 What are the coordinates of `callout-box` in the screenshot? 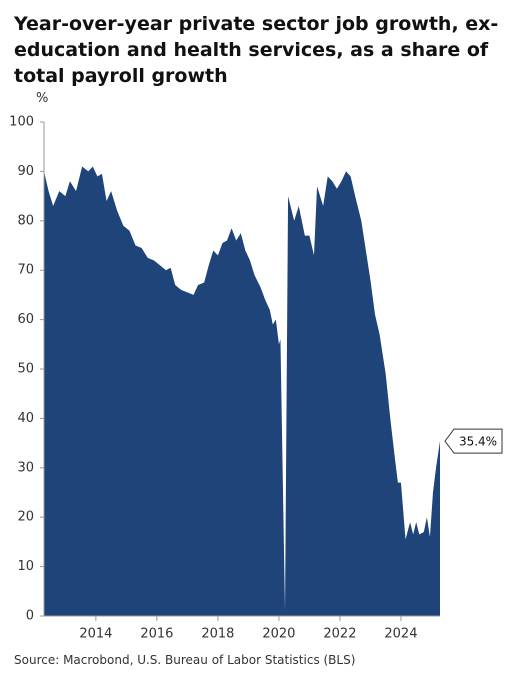 It's located at (473, 441).